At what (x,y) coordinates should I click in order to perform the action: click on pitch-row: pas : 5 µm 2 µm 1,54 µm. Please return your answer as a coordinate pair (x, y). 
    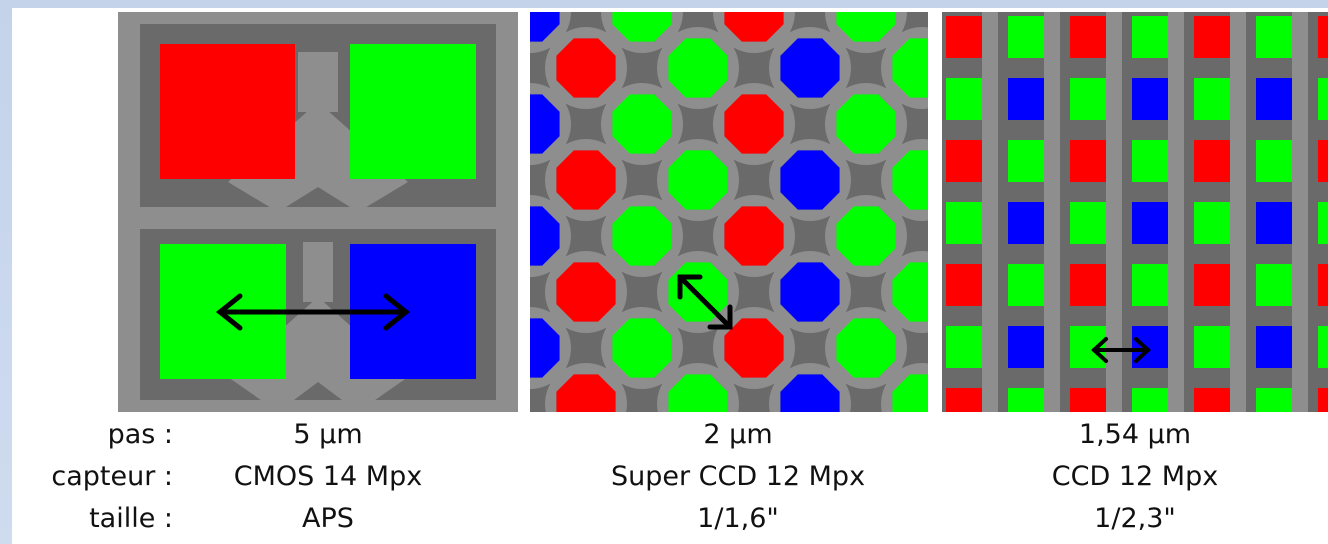
    Looking at the image, I should click on (664, 435).